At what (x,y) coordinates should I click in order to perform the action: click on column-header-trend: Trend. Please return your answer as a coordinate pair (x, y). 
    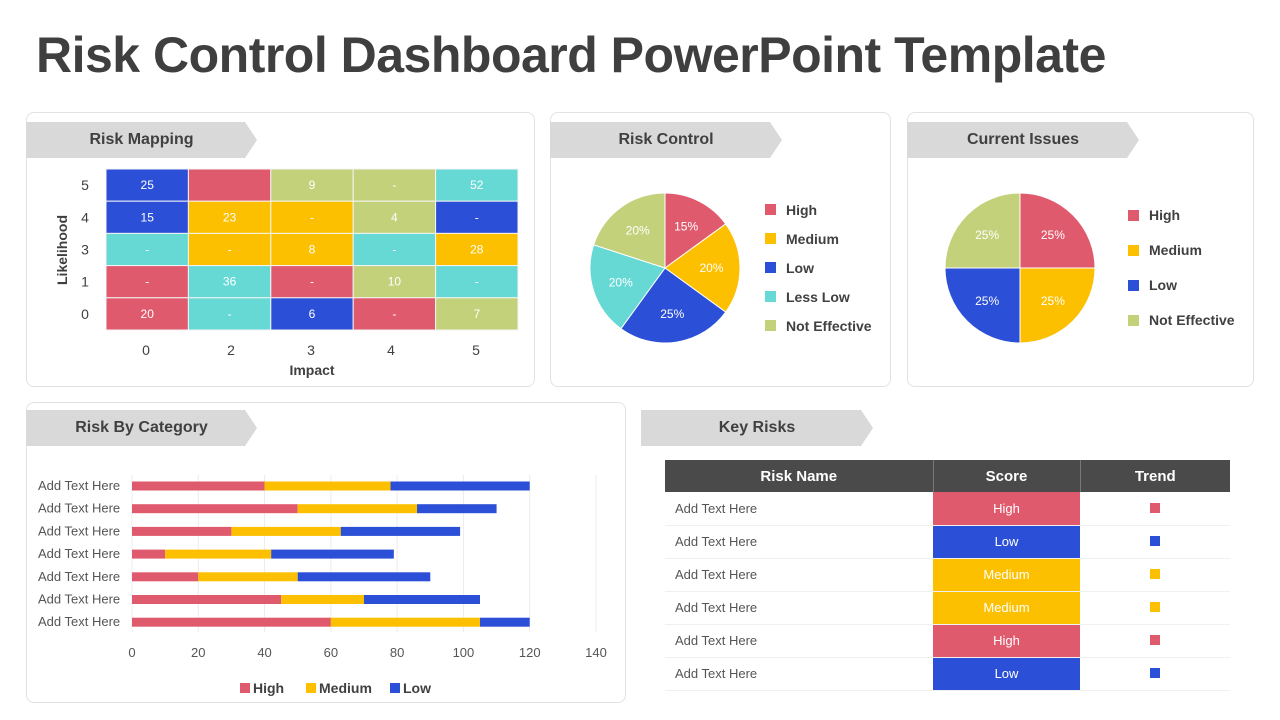
    Looking at the image, I should click on (1155, 476).